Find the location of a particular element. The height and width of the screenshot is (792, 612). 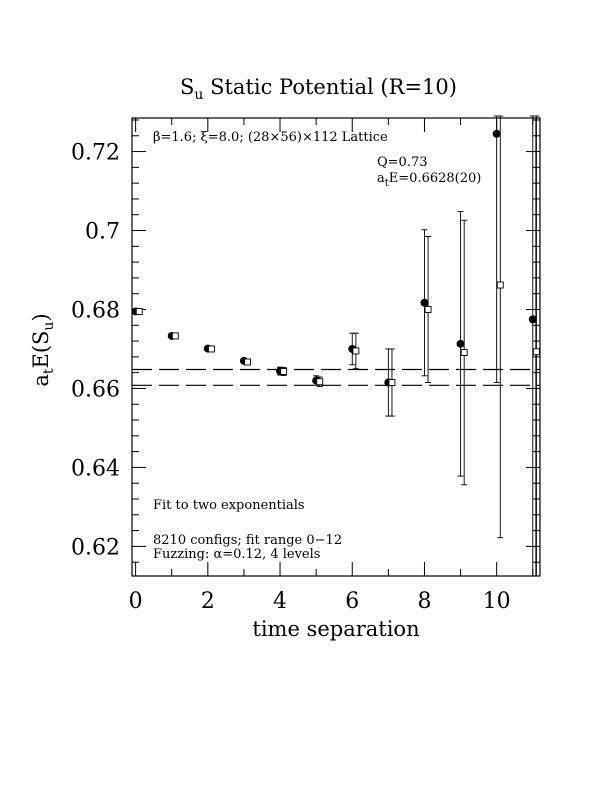

x-tick-label: 8 is located at coordinates (424, 601).